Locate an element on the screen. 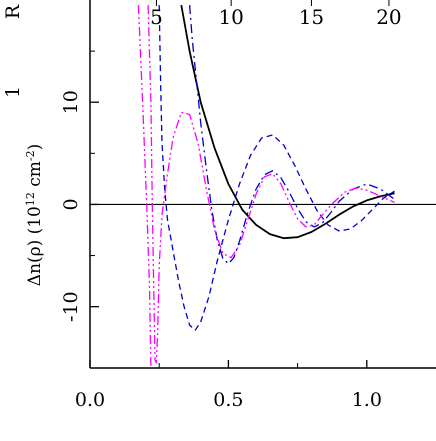 This screenshot has width=436, height=441. top-tick-label: 15 is located at coordinates (311, 17).